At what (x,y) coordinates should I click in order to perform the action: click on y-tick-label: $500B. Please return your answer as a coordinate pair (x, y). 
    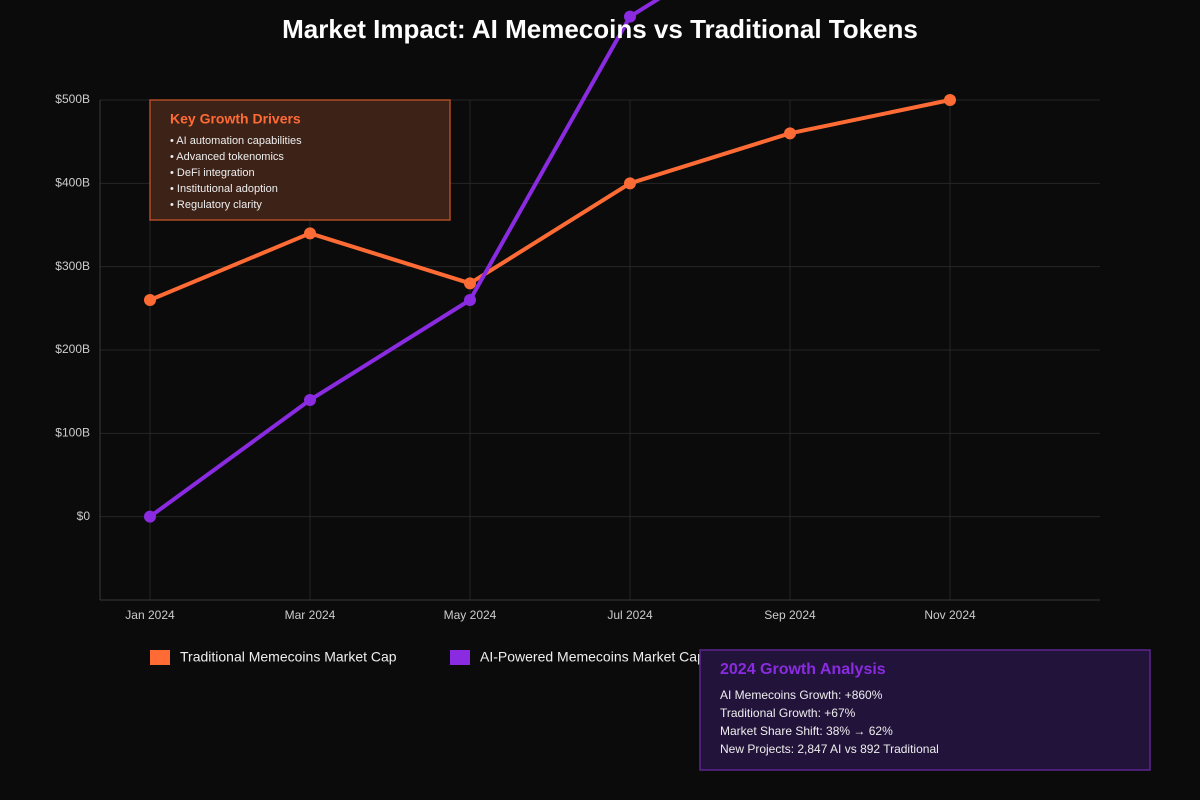
    Looking at the image, I should click on (72, 99).